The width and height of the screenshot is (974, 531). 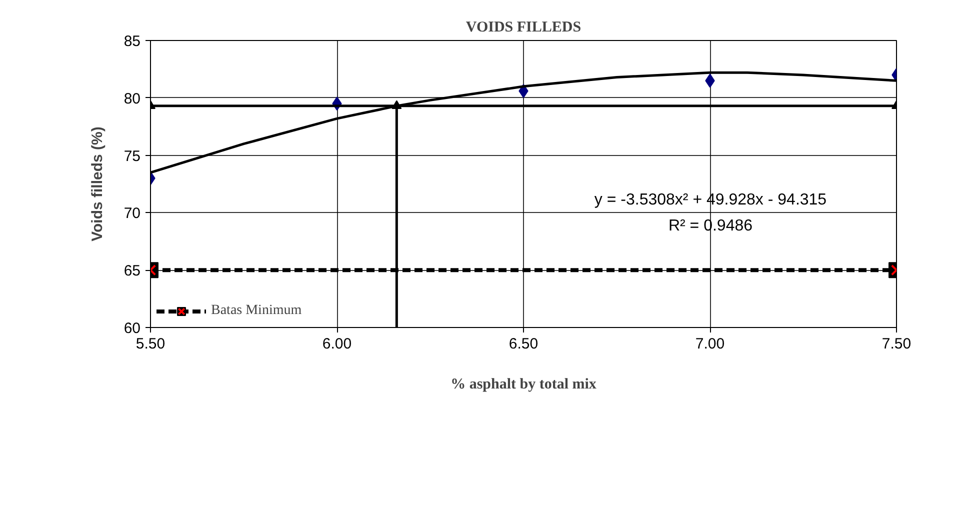 I want to click on y-tick-label: 80, so click(x=132, y=99).